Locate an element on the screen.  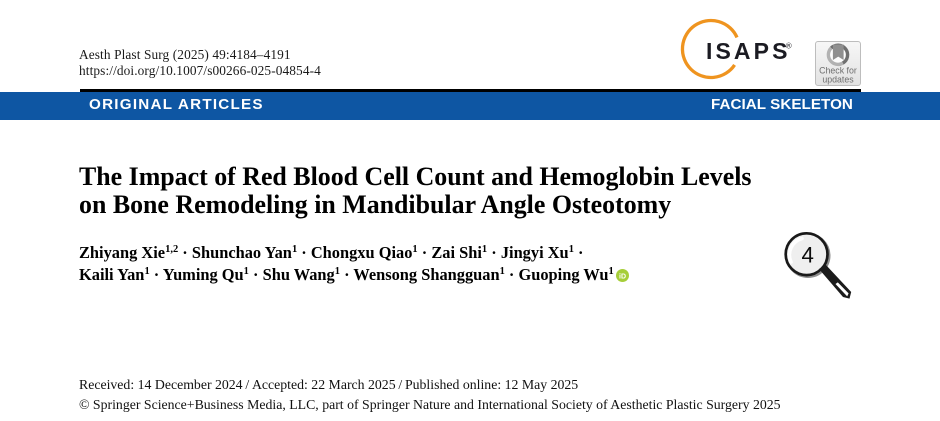
svg-text: 4 is located at coordinates (807, 254).